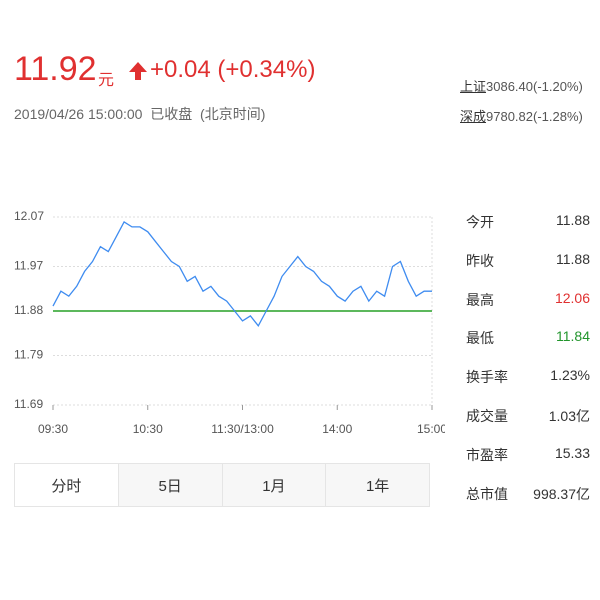 This screenshot has width=600, height=600. What do you see at coordinates (169, 485) in the screenshot?
I see `tab: 5日` at bounding box center [169, 485].